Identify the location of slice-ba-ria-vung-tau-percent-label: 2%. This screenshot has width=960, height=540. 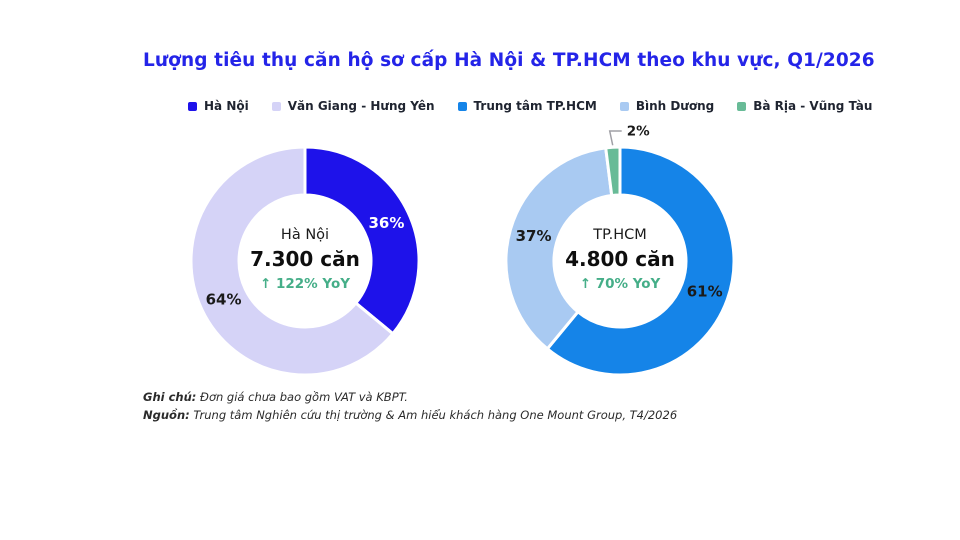
(638, 132).